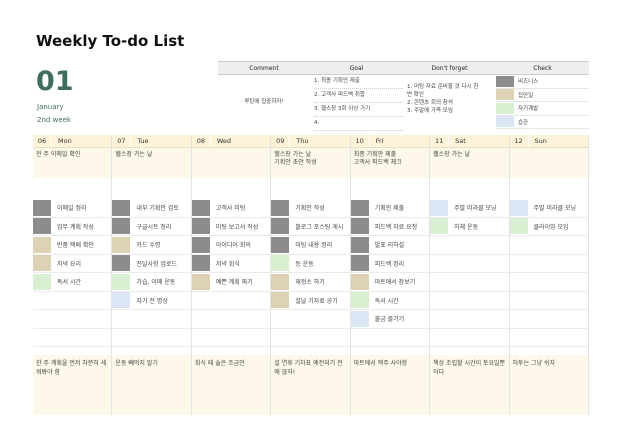 This screenshot has height=446, width=622. What do you see at coordinates (151, 245) in the screenshot?
I see `task-row: 카드 수령` at bounding box center [151, 245].